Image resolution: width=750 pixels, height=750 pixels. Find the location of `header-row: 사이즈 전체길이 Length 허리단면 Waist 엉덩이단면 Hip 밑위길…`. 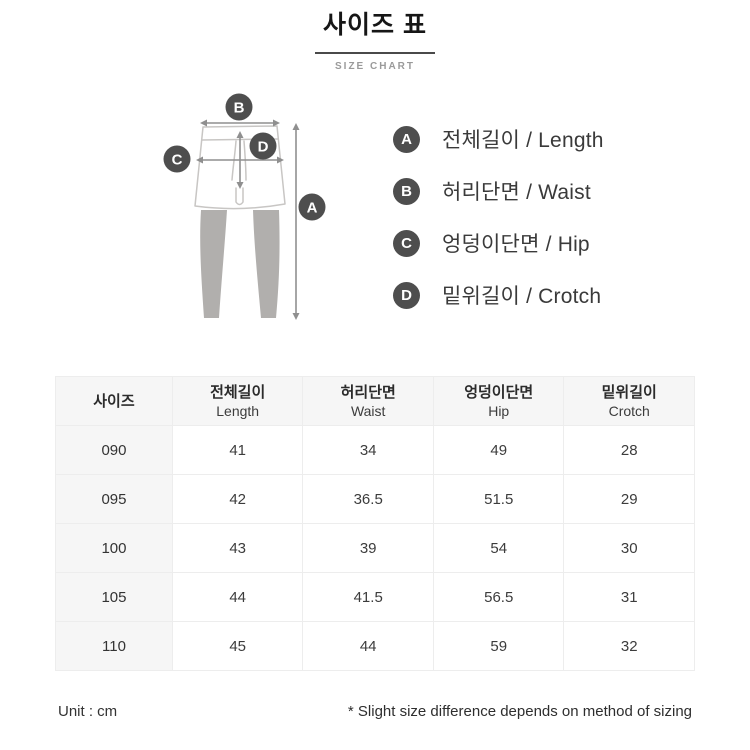

header-row: 사이즈 전체길이 Length 허리단면 Waist 엉덩이단면 Hip 밑위길… is located at coordinates (375, 401).